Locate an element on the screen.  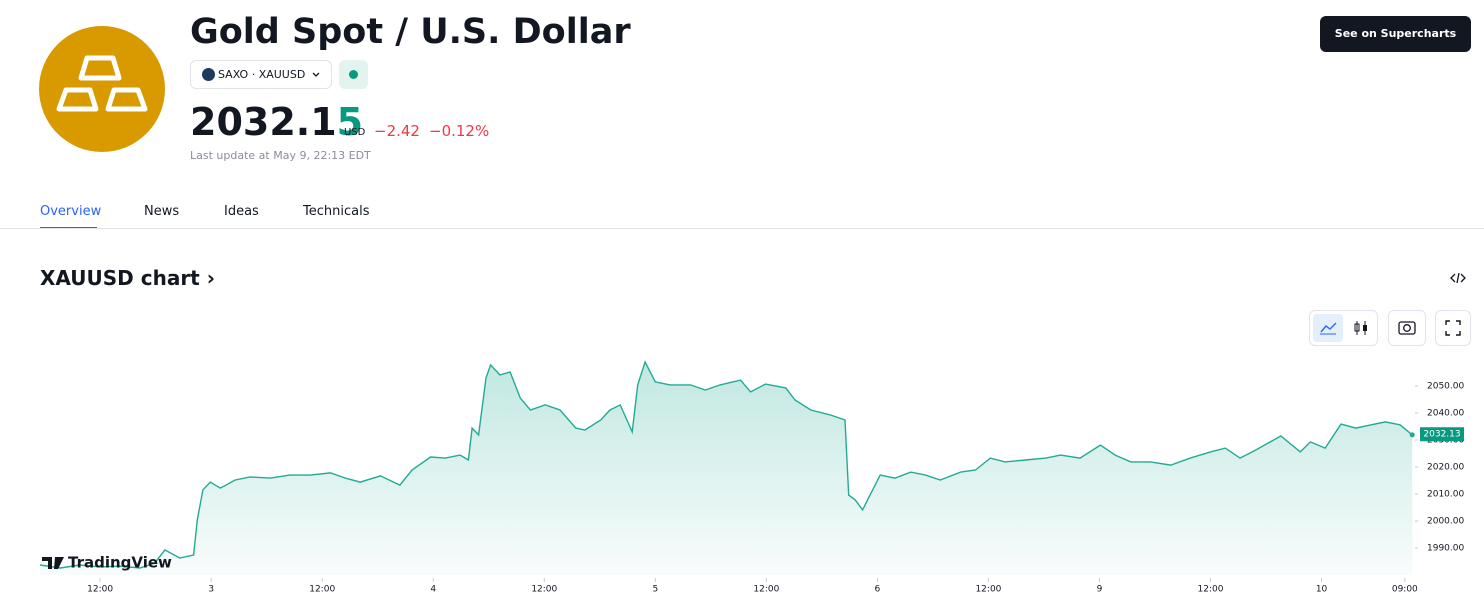
logo is located at coordinates (102, 89).